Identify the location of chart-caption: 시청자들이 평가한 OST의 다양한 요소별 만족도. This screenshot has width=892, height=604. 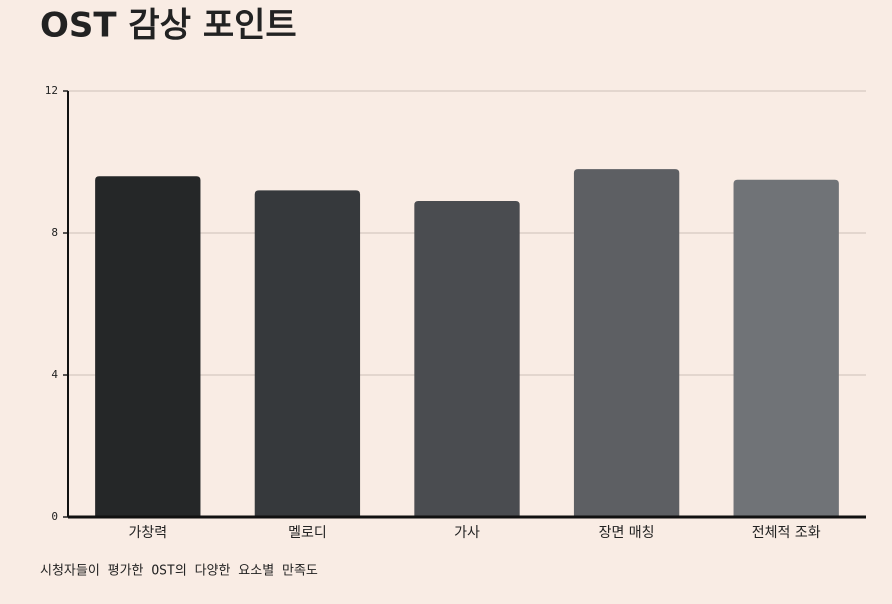
(179, 571).